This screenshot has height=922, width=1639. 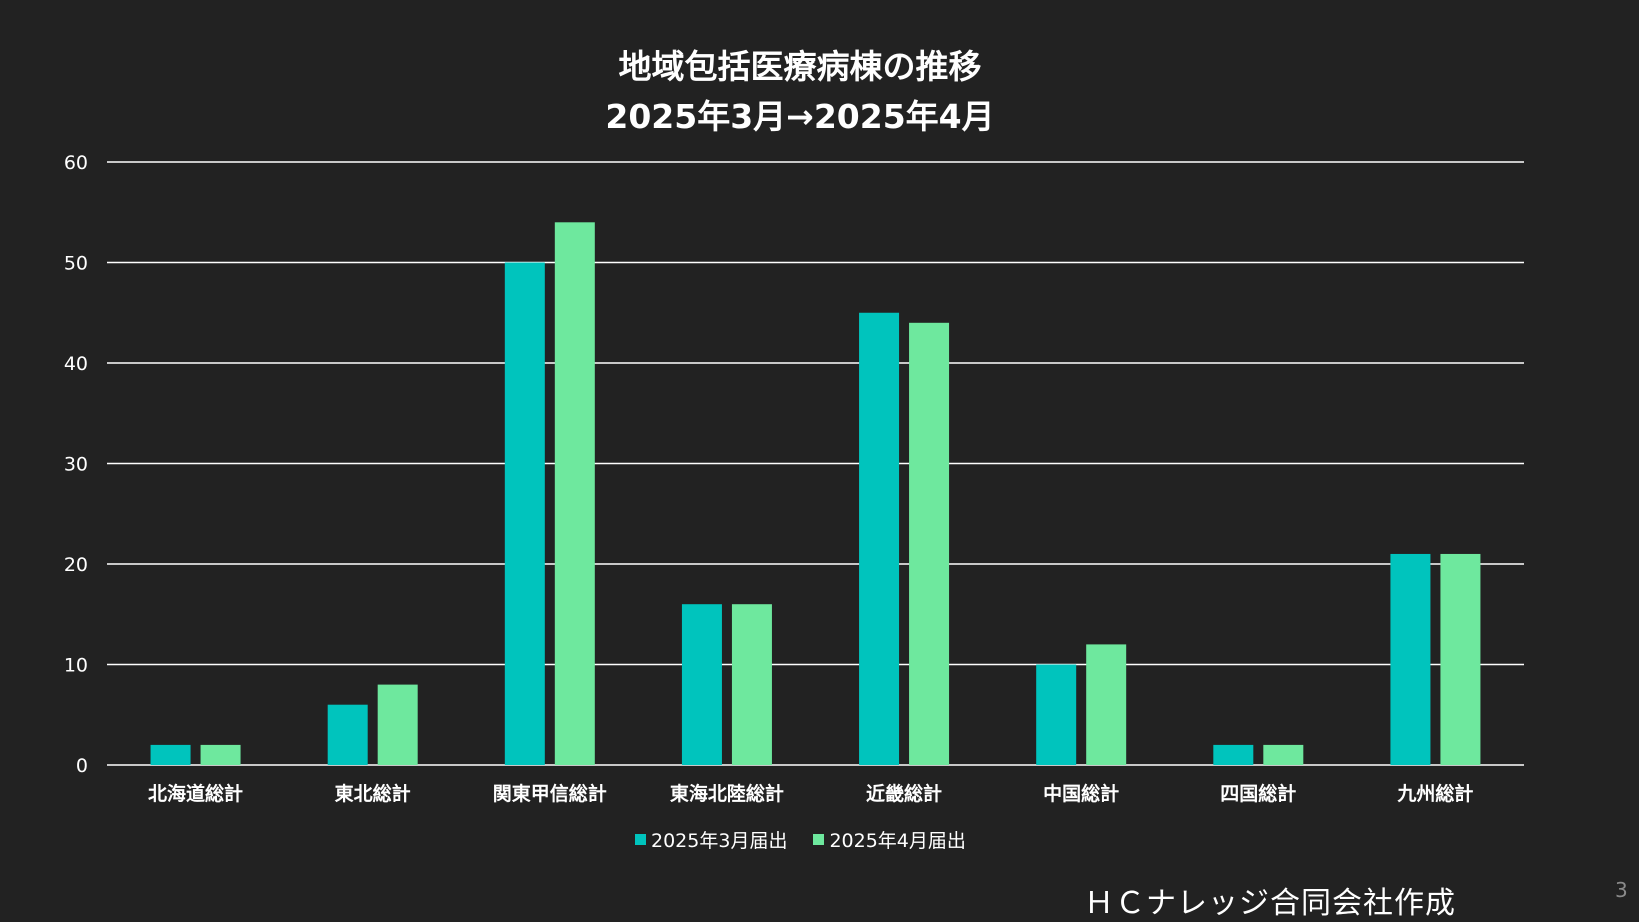 I want to click on y-tick-label: 20, so click(x=76, y=565).